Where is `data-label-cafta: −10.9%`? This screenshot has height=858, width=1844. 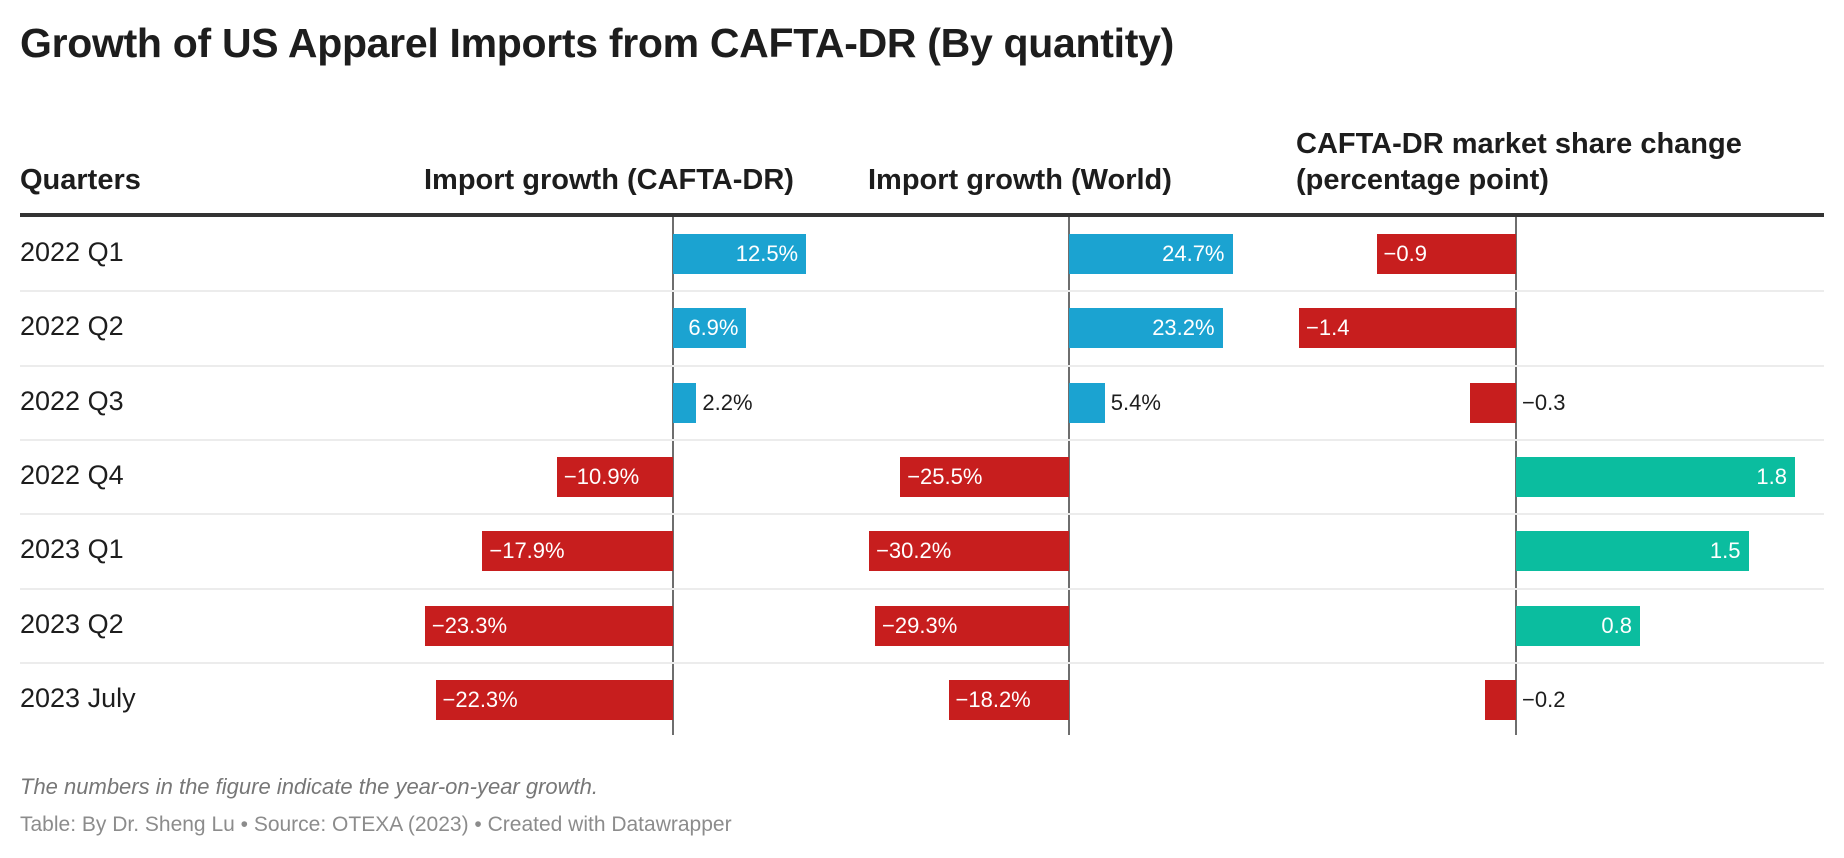
data-label-cafta: −10.9% is located at coordinates (601, 476).